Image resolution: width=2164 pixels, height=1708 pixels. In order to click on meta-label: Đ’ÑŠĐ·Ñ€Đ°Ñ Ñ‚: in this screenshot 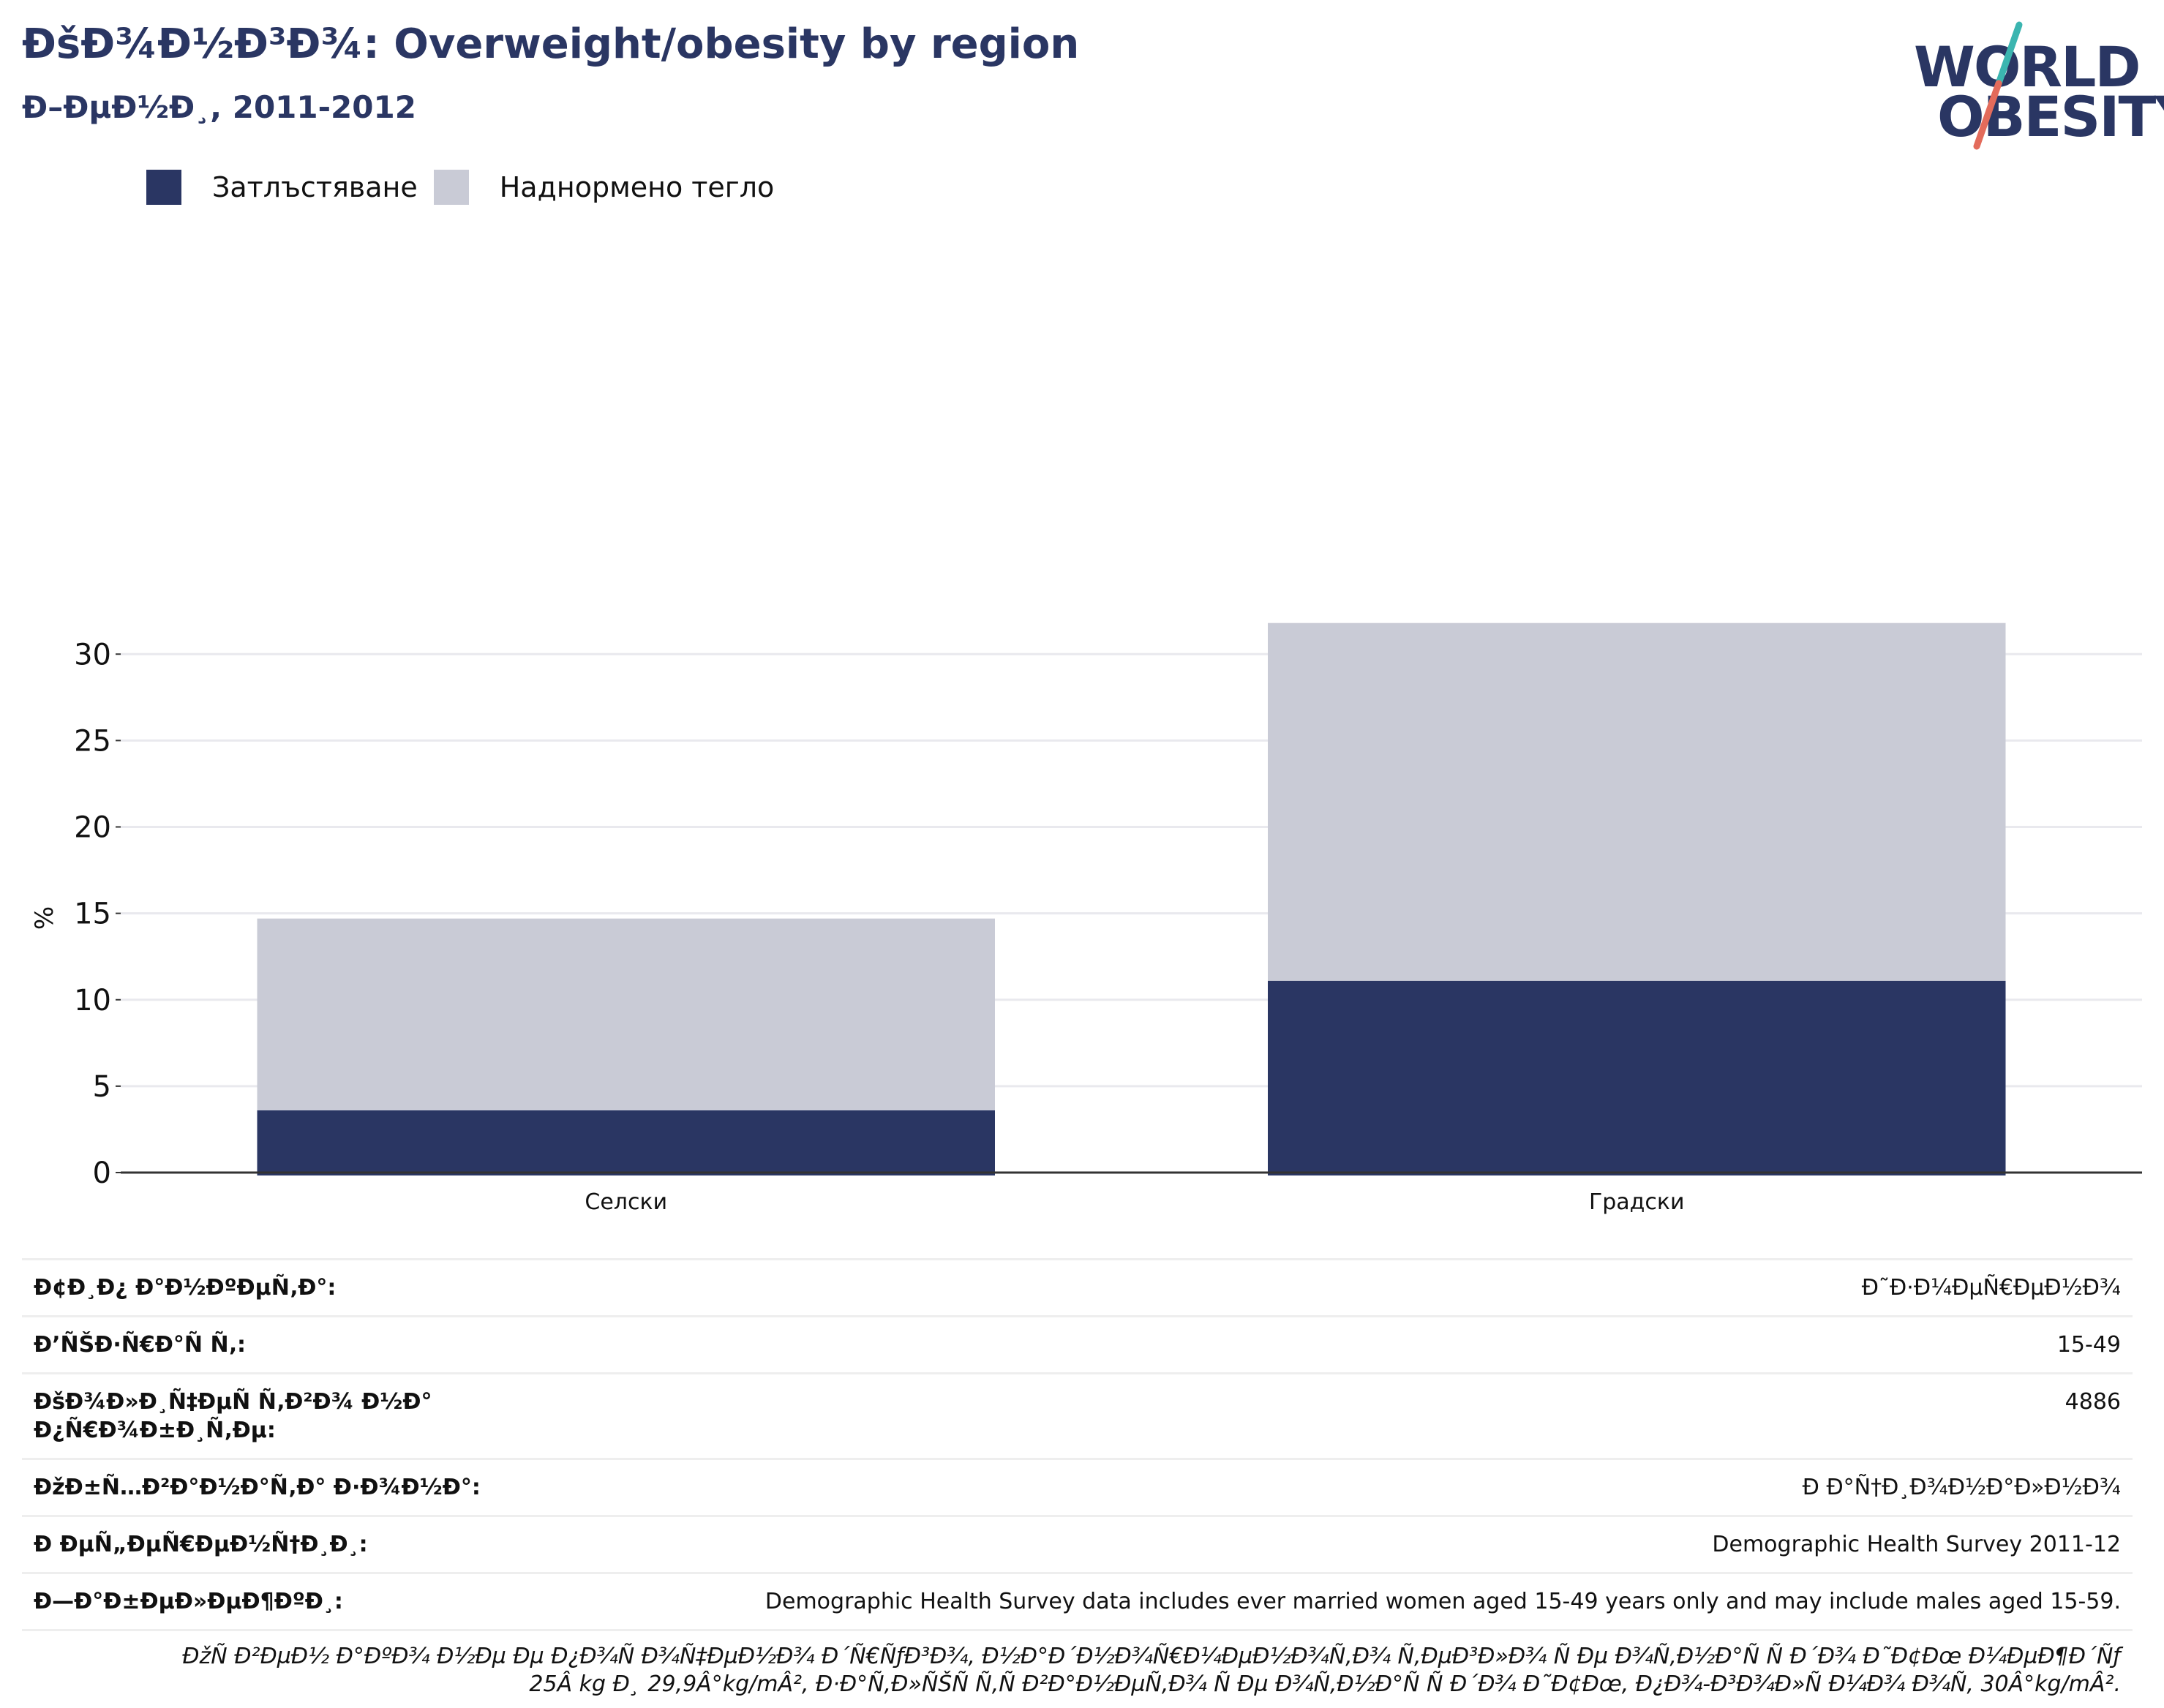, I will do `click(140, 1345)`.